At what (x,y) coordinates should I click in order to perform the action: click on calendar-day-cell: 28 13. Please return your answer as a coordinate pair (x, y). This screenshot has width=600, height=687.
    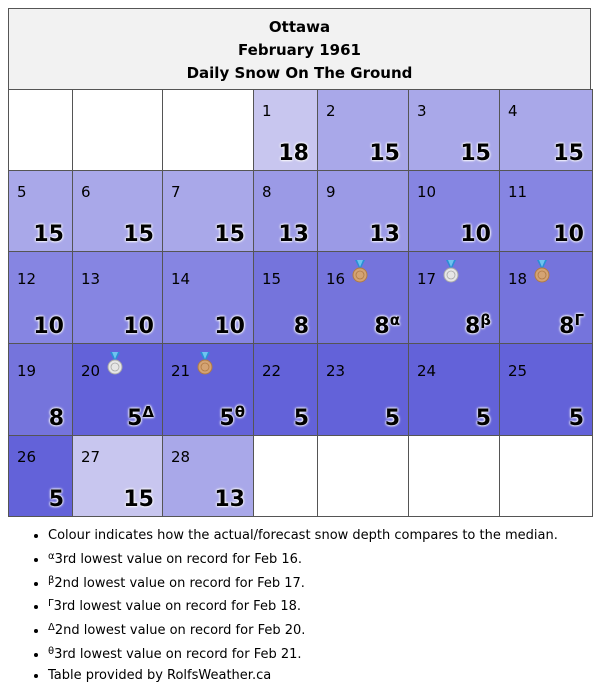
    Looking at the image, I should click on (208, 476).